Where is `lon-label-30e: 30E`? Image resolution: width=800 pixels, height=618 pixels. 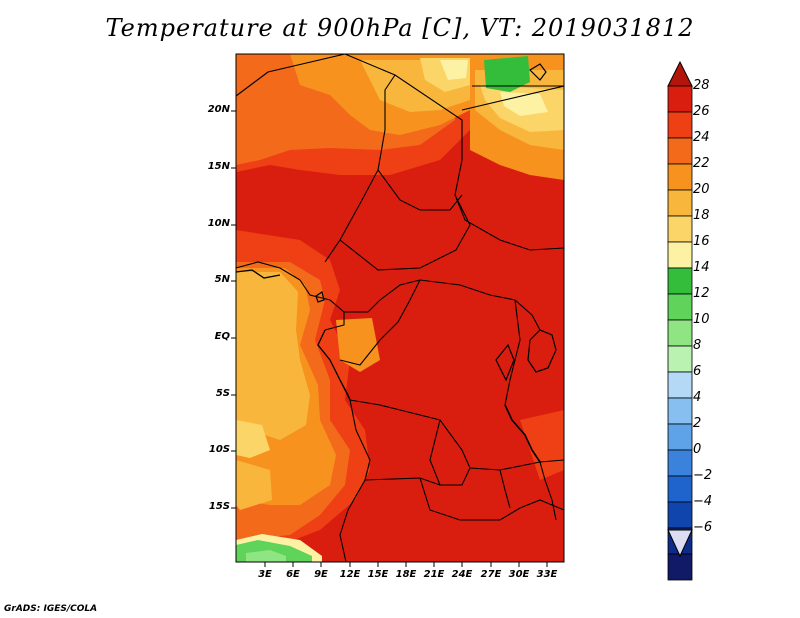 lon-label-30e: 30E is located at coordinates (519, 574).